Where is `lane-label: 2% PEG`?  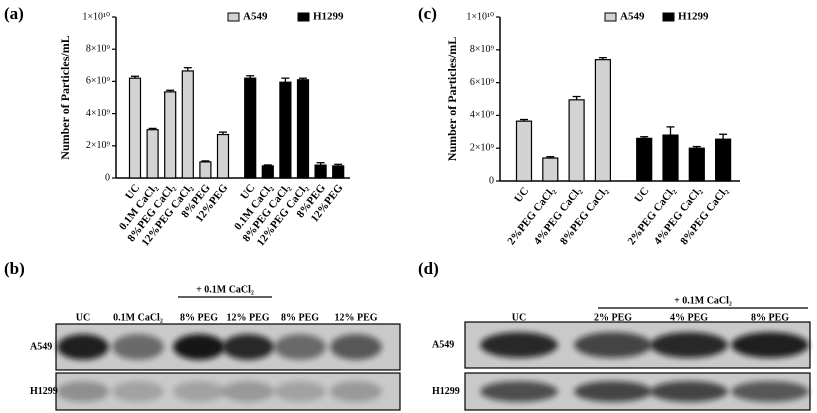
lane-label: 2% PEG is located at coordinates (613, 317).